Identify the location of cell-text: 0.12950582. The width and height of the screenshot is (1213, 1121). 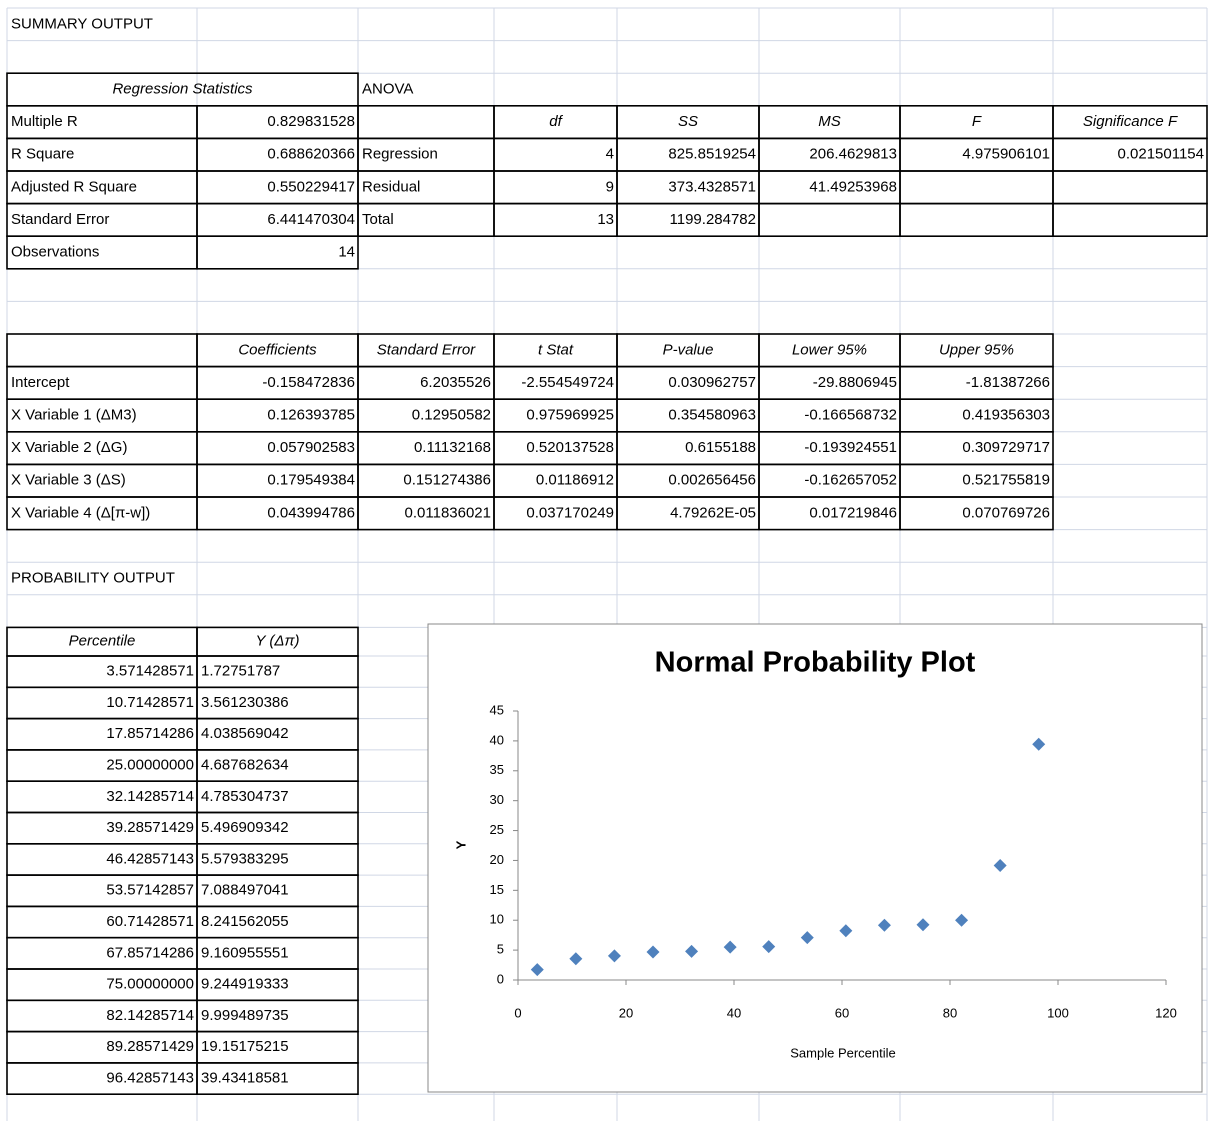
(451, 414).